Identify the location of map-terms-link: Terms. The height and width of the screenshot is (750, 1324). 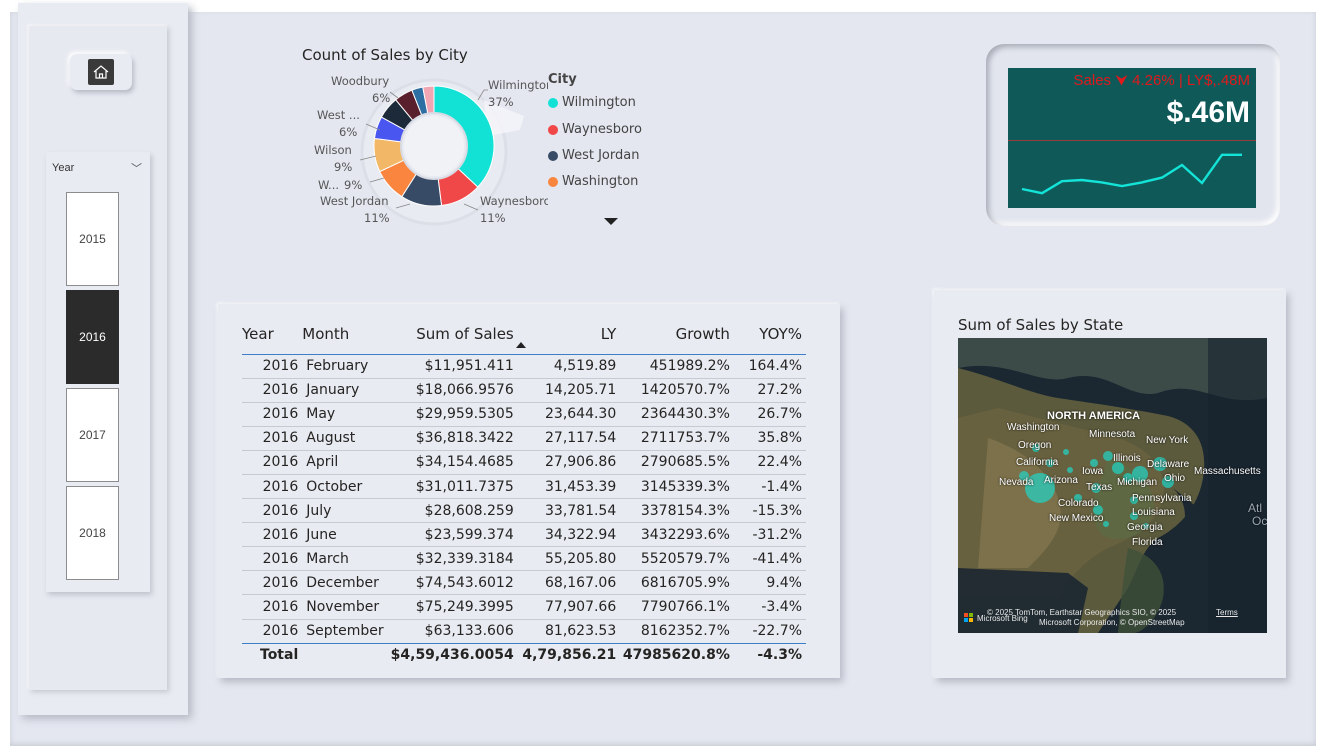
(1227, 612).